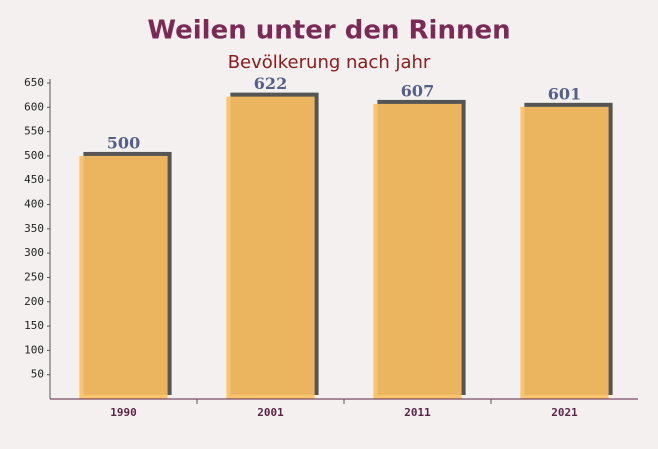 The height and width of the screenshot is (449, 658). I want to click on value-label: 601, so click(564, 93).